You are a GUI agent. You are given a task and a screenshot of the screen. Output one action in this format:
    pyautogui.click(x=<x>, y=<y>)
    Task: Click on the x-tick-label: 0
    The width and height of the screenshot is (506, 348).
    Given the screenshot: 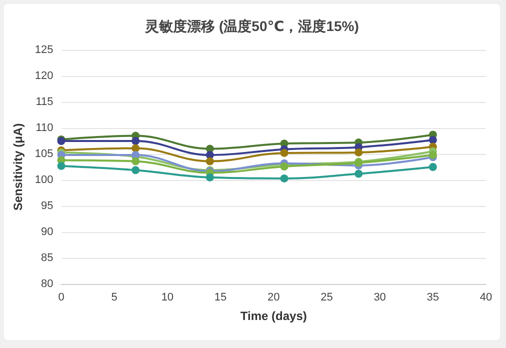 What is the action you would take?
    pyautogui.click(x=61, y=298)
    